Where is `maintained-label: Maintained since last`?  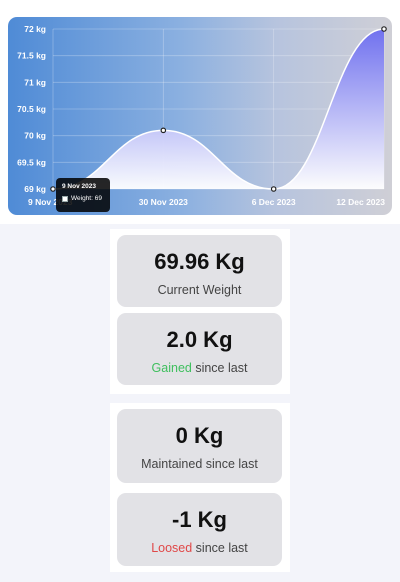 maintained-label: Maintained since last is located at coordinates (199, 464).